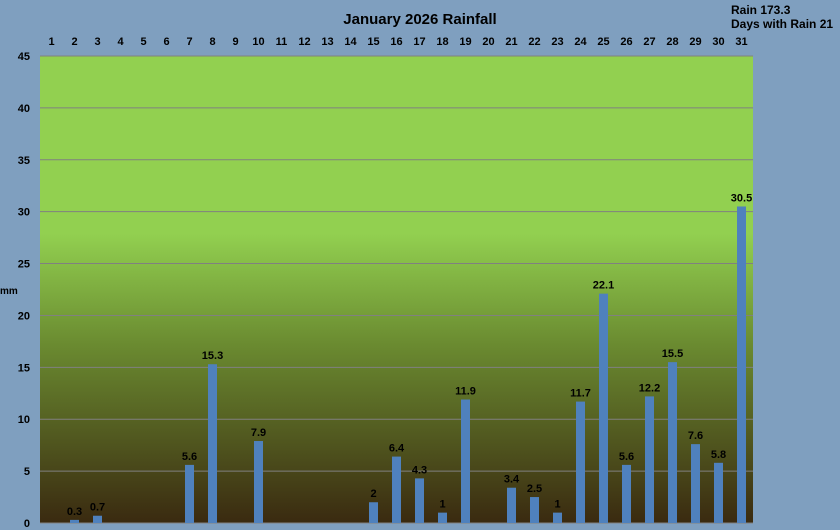  I want to click on x-tick-label: 28, so click(672, 42).